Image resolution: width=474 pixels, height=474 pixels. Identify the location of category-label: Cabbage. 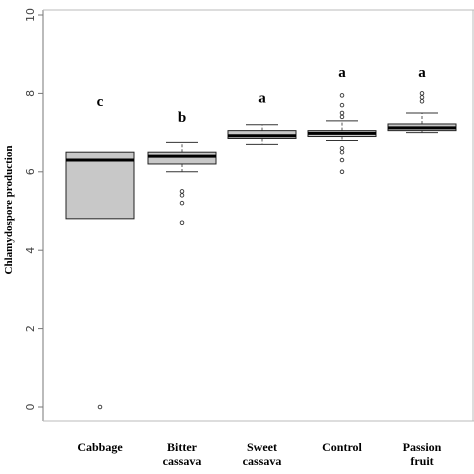
(100, 447).